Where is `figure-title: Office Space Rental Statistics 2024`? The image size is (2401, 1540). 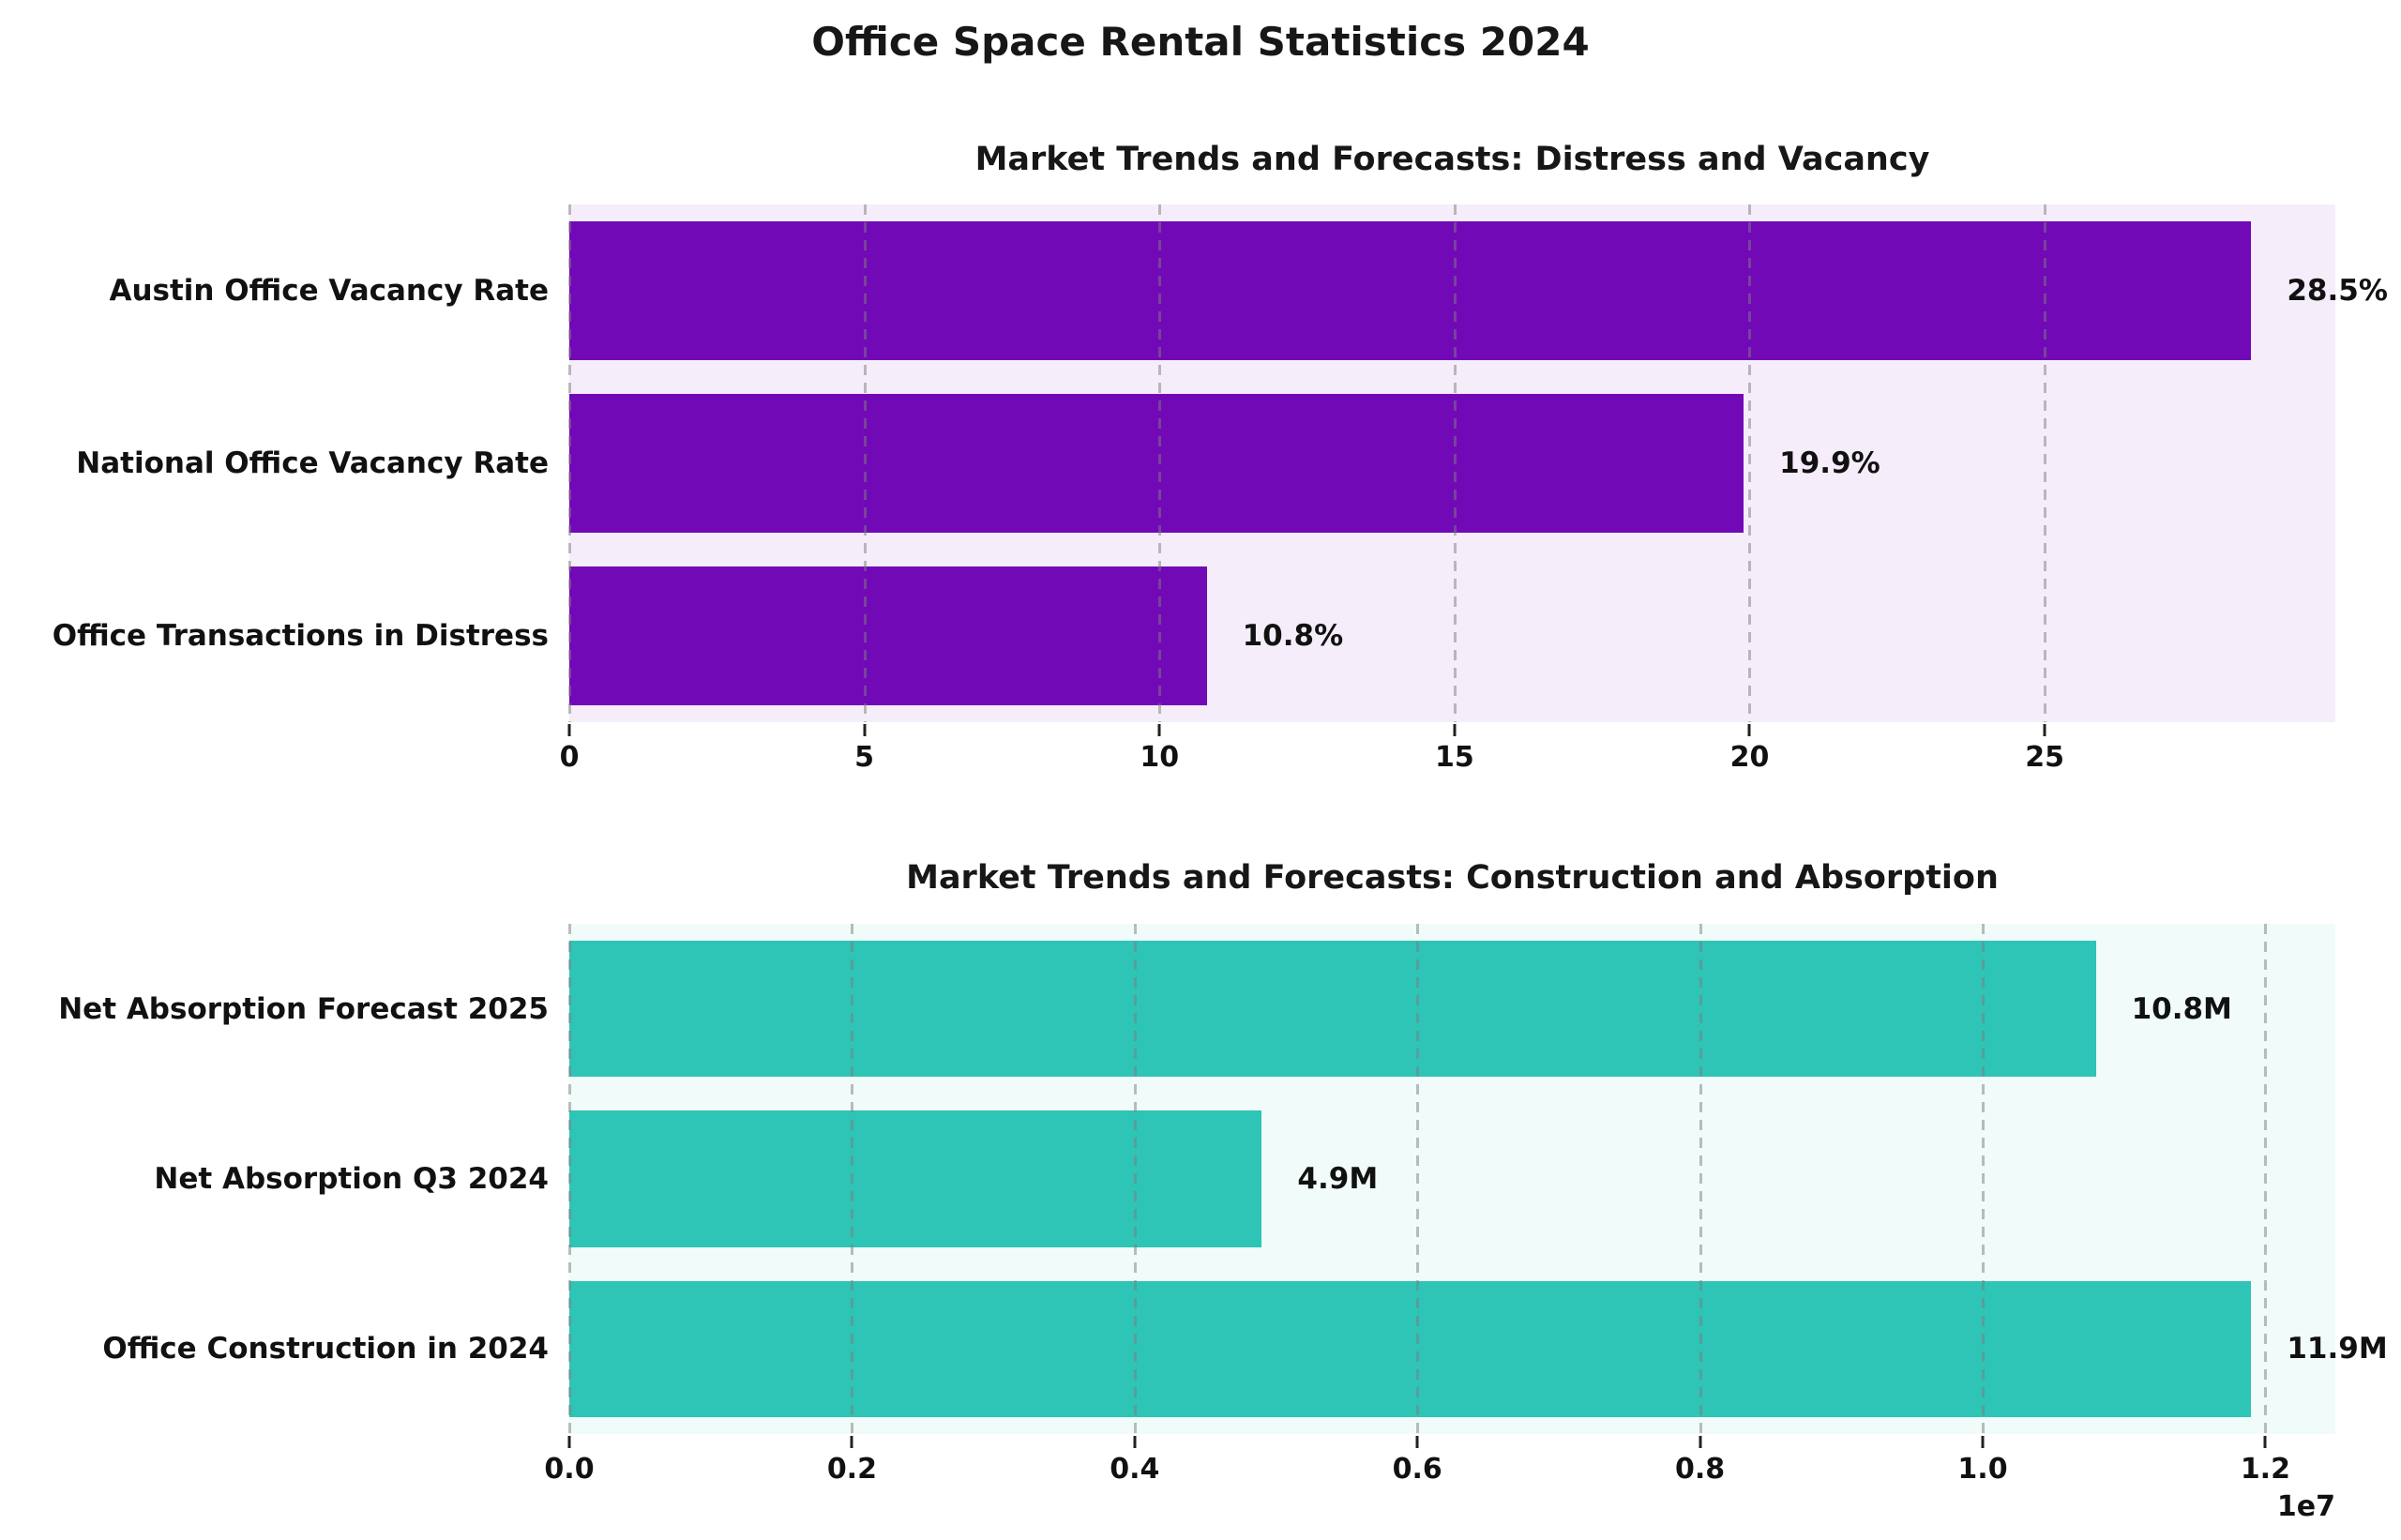 figure-title: Office Space Rental Statistics 2024 is located at coordinates (1200, 42).